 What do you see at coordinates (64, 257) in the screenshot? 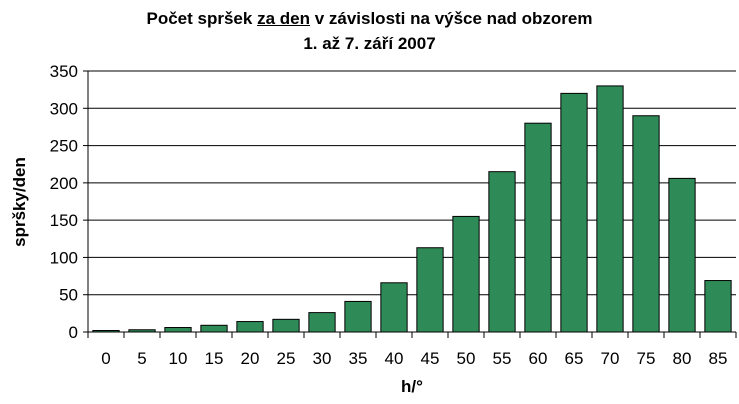
I see `y-tick-label: 100` at bounding box center [64, 257].